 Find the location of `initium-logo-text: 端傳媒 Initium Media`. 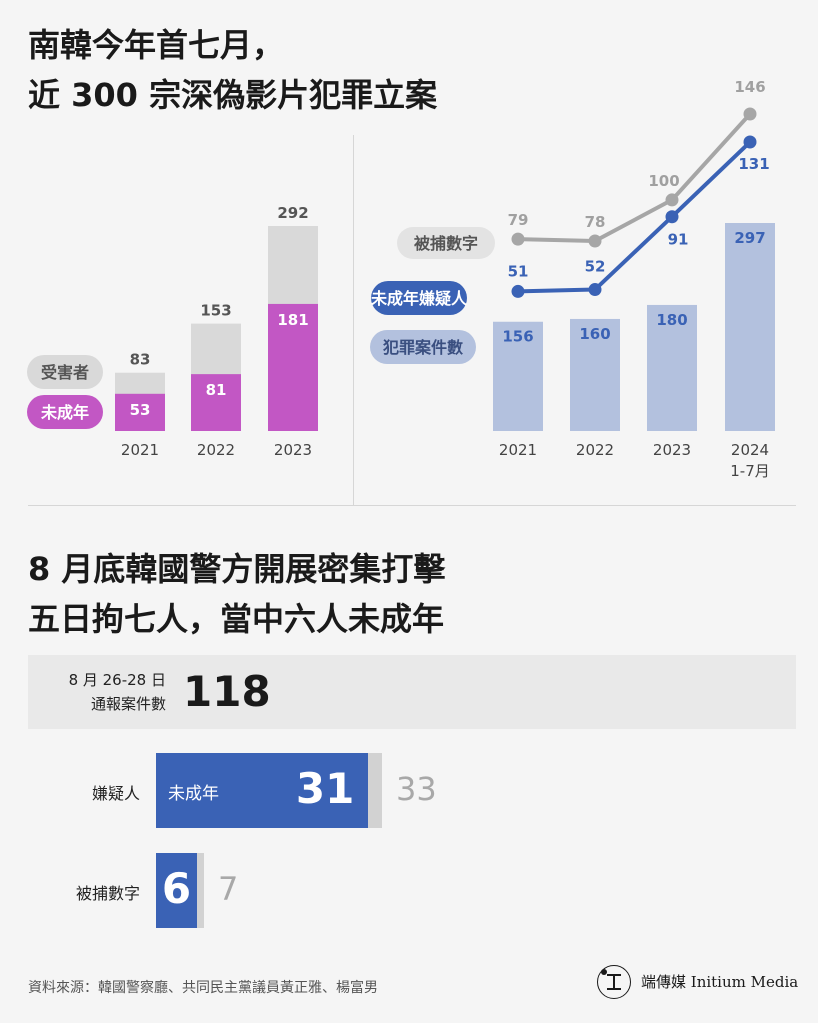

initium-logo-text: 端傳媒 Initium Media is located at coordinates (720, 982).